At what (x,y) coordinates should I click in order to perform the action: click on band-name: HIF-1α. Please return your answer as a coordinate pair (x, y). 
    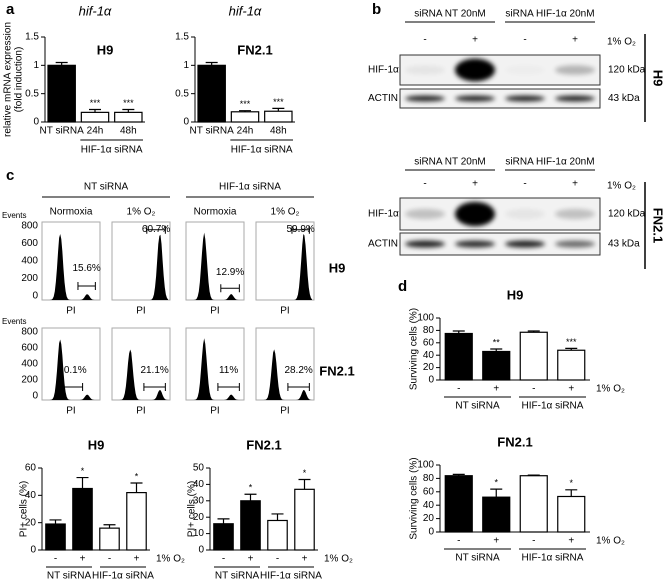
    Looking at the image, I should click on (383, 214).